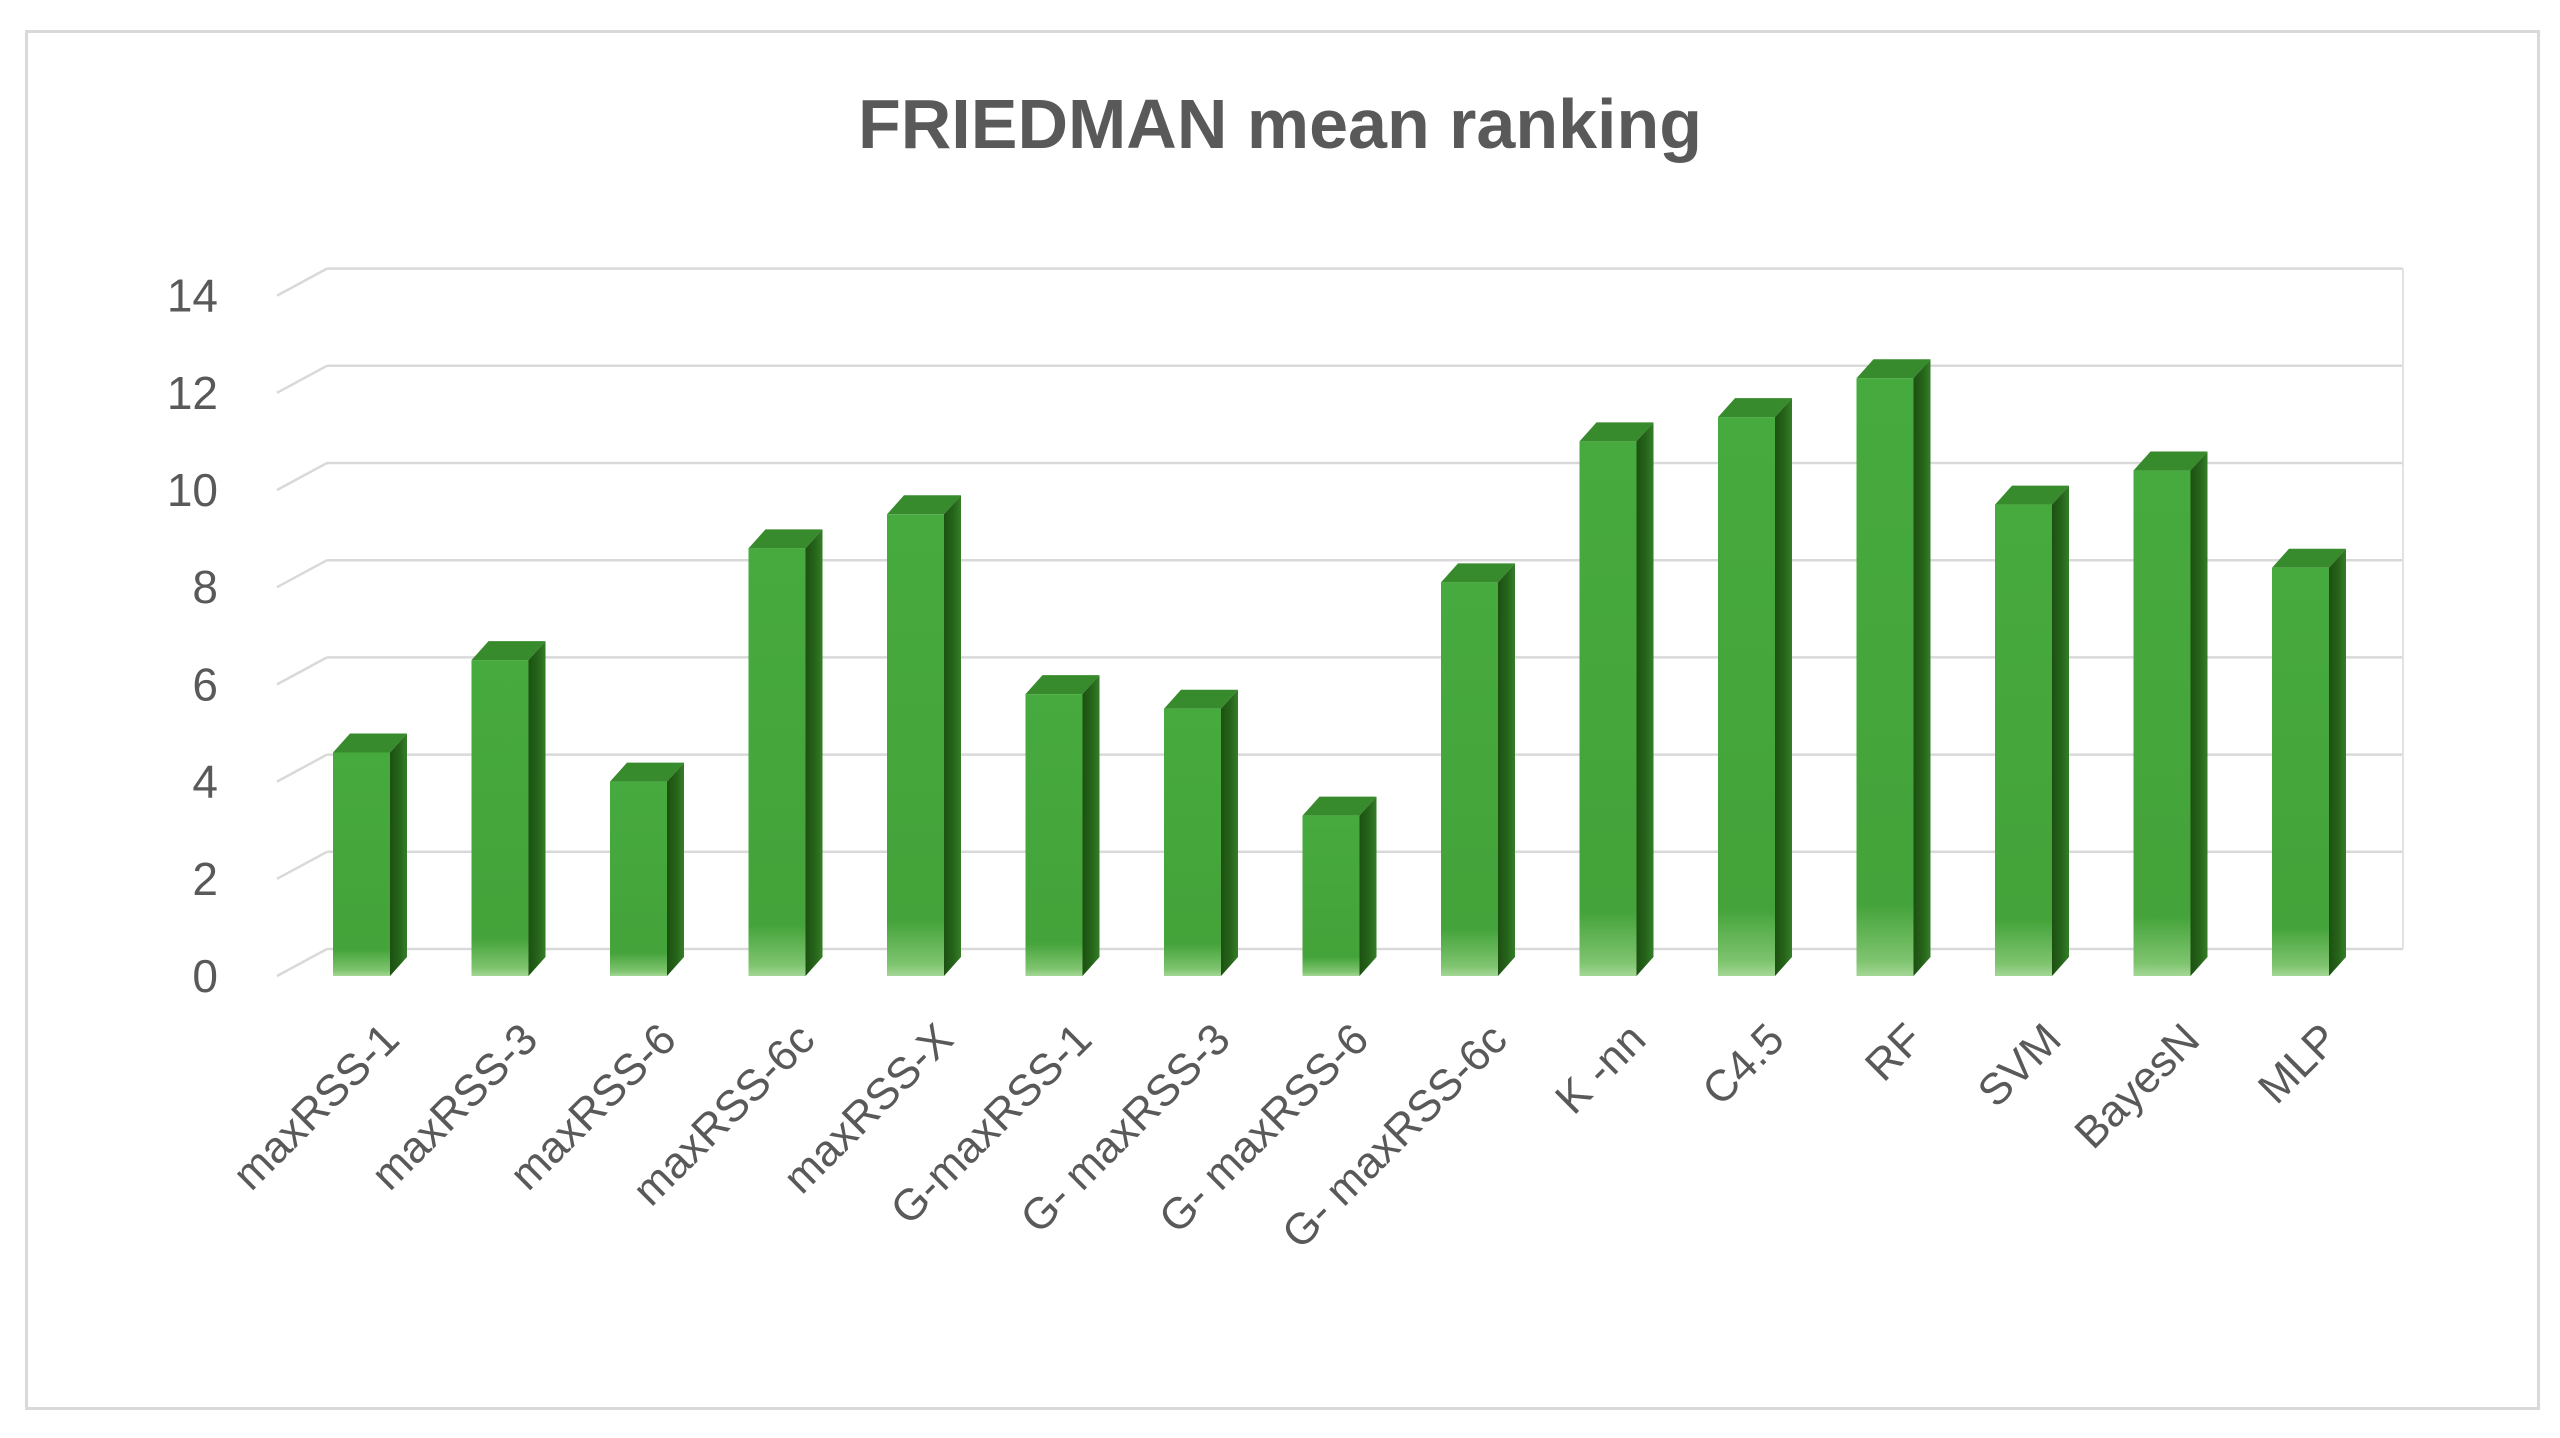 This screenshot has height=1438, width=2560. I want to click on bar-SVM, so click(2032, 730).